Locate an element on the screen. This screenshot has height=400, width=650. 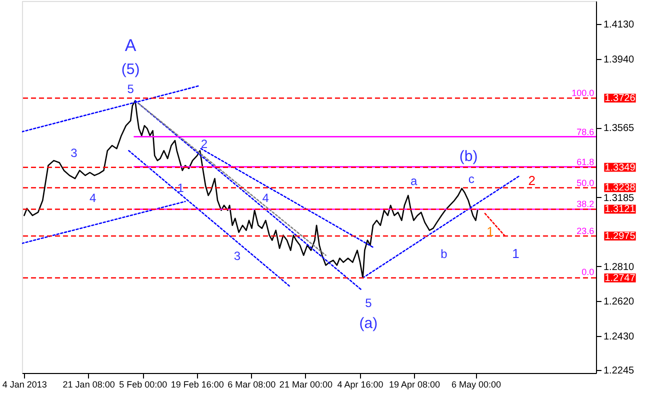
ref-line-label: 1.3349 is located at coordinates (620, 168).